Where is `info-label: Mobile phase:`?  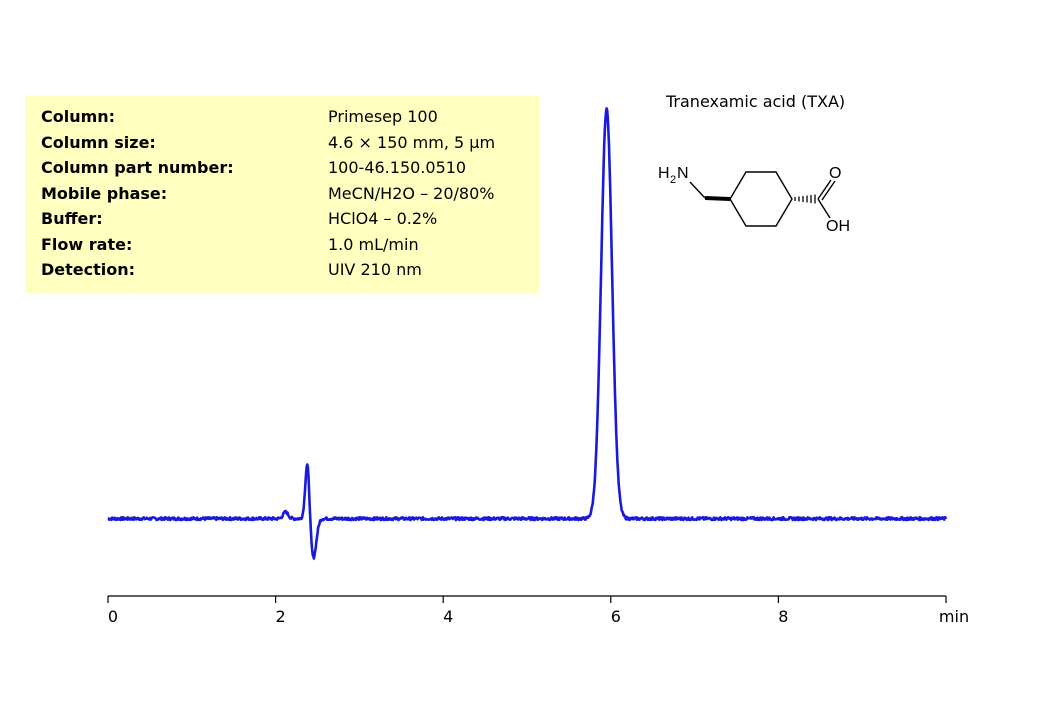 info-label: Mobile phase: is located at coordinates (104, 193).